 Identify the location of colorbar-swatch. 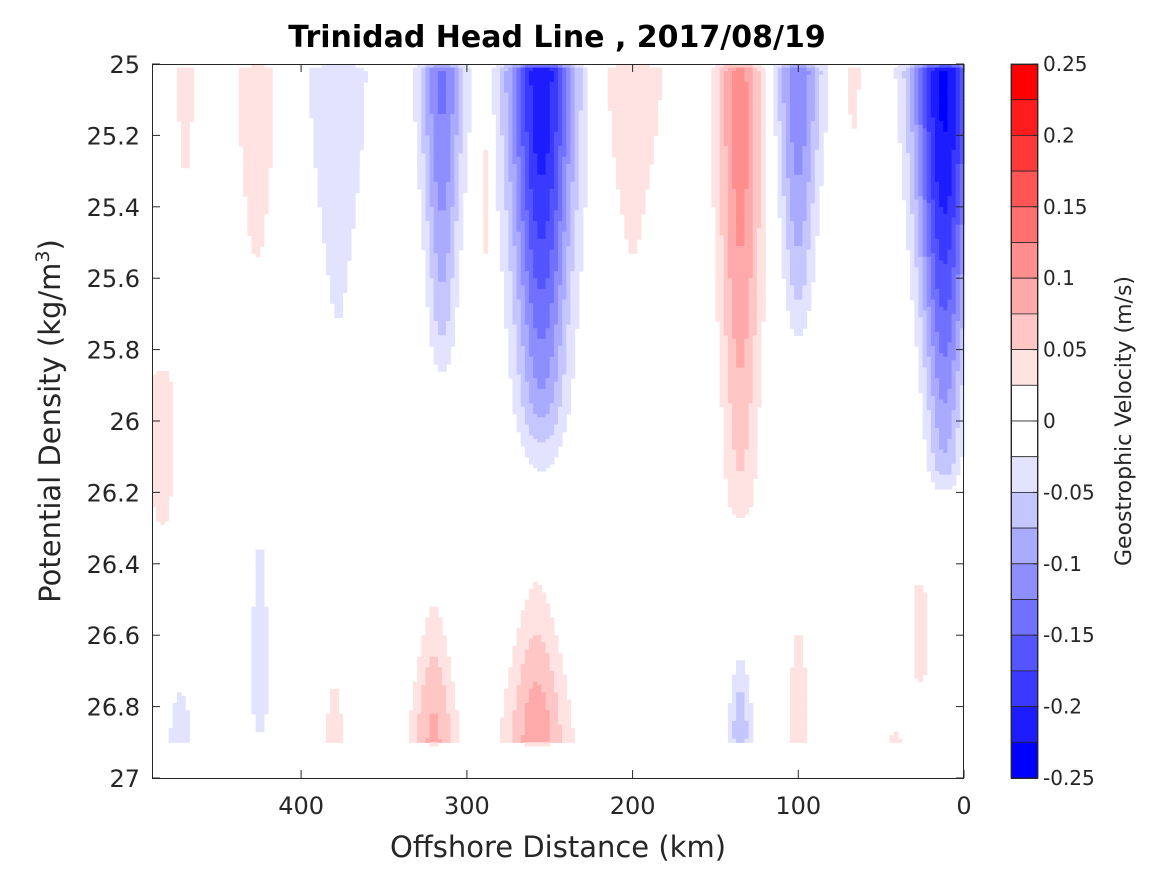
(1024, 510).